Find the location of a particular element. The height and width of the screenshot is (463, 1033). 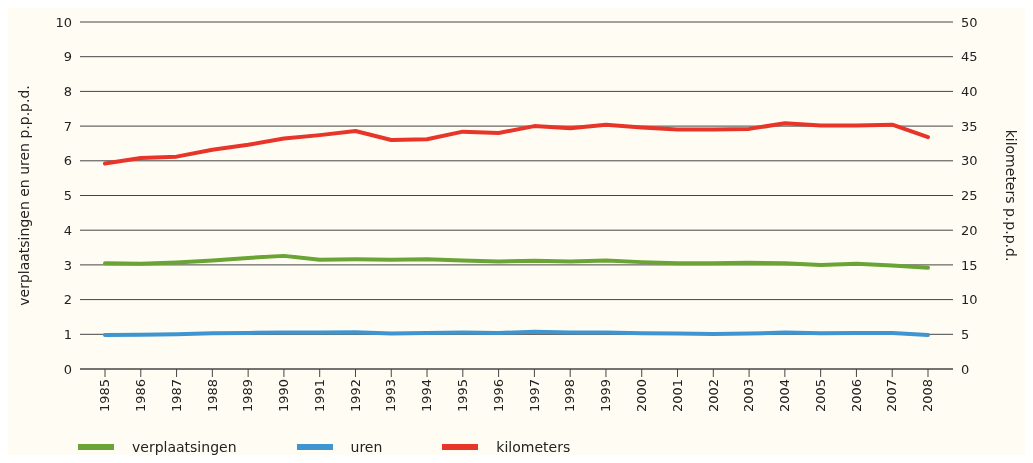

y2-tick-label: 45 is located at coordinates (969, 57).